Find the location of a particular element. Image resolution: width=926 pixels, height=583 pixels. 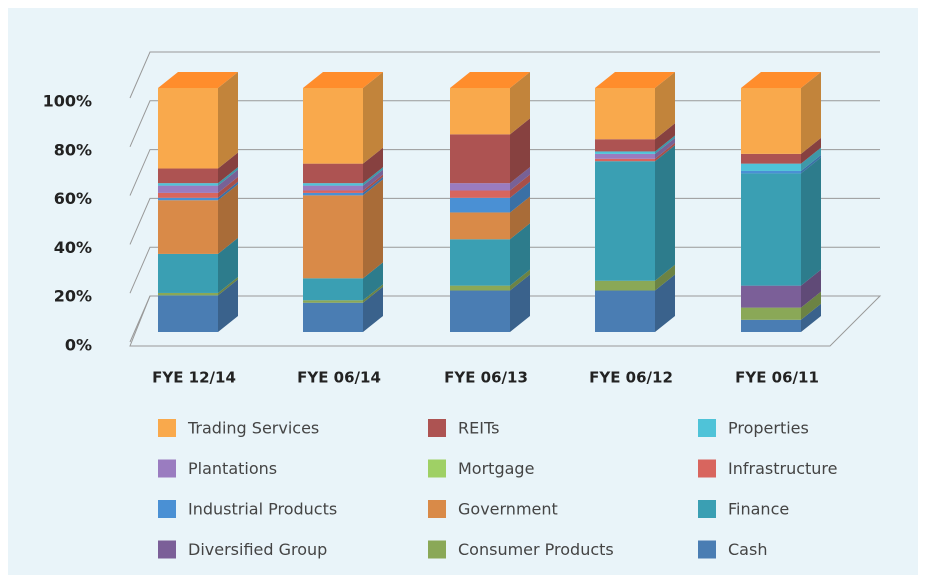

grid-line is located at coordinates (504, 75).